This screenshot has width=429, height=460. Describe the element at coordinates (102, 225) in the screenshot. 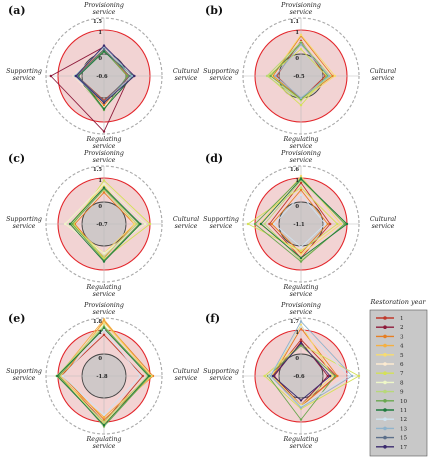

I see `tick-label-min: -0.7` at that location.